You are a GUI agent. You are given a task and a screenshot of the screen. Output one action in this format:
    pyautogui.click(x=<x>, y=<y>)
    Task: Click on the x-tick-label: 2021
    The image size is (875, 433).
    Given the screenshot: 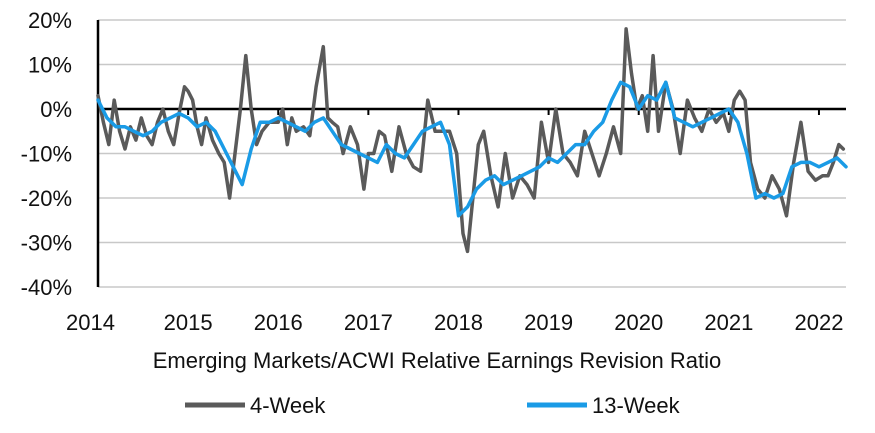 What is the action you would take?
    pyautogui.click(x=728, y=322)
    